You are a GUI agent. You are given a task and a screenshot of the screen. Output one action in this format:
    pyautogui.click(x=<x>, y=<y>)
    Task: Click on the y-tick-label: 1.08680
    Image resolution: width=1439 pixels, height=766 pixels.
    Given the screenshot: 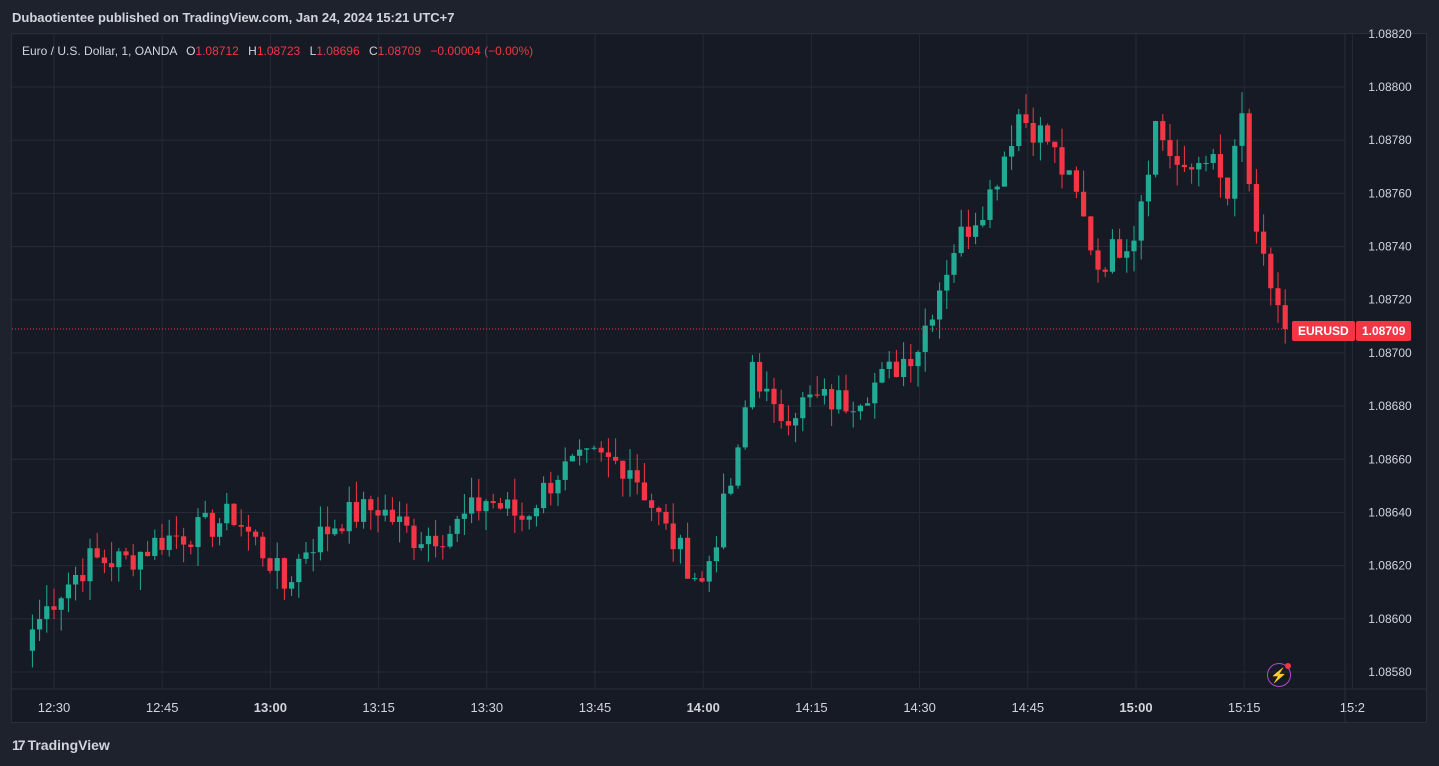 What is the action you would take?
    pyautogui.click(x=1390, y=406)
    